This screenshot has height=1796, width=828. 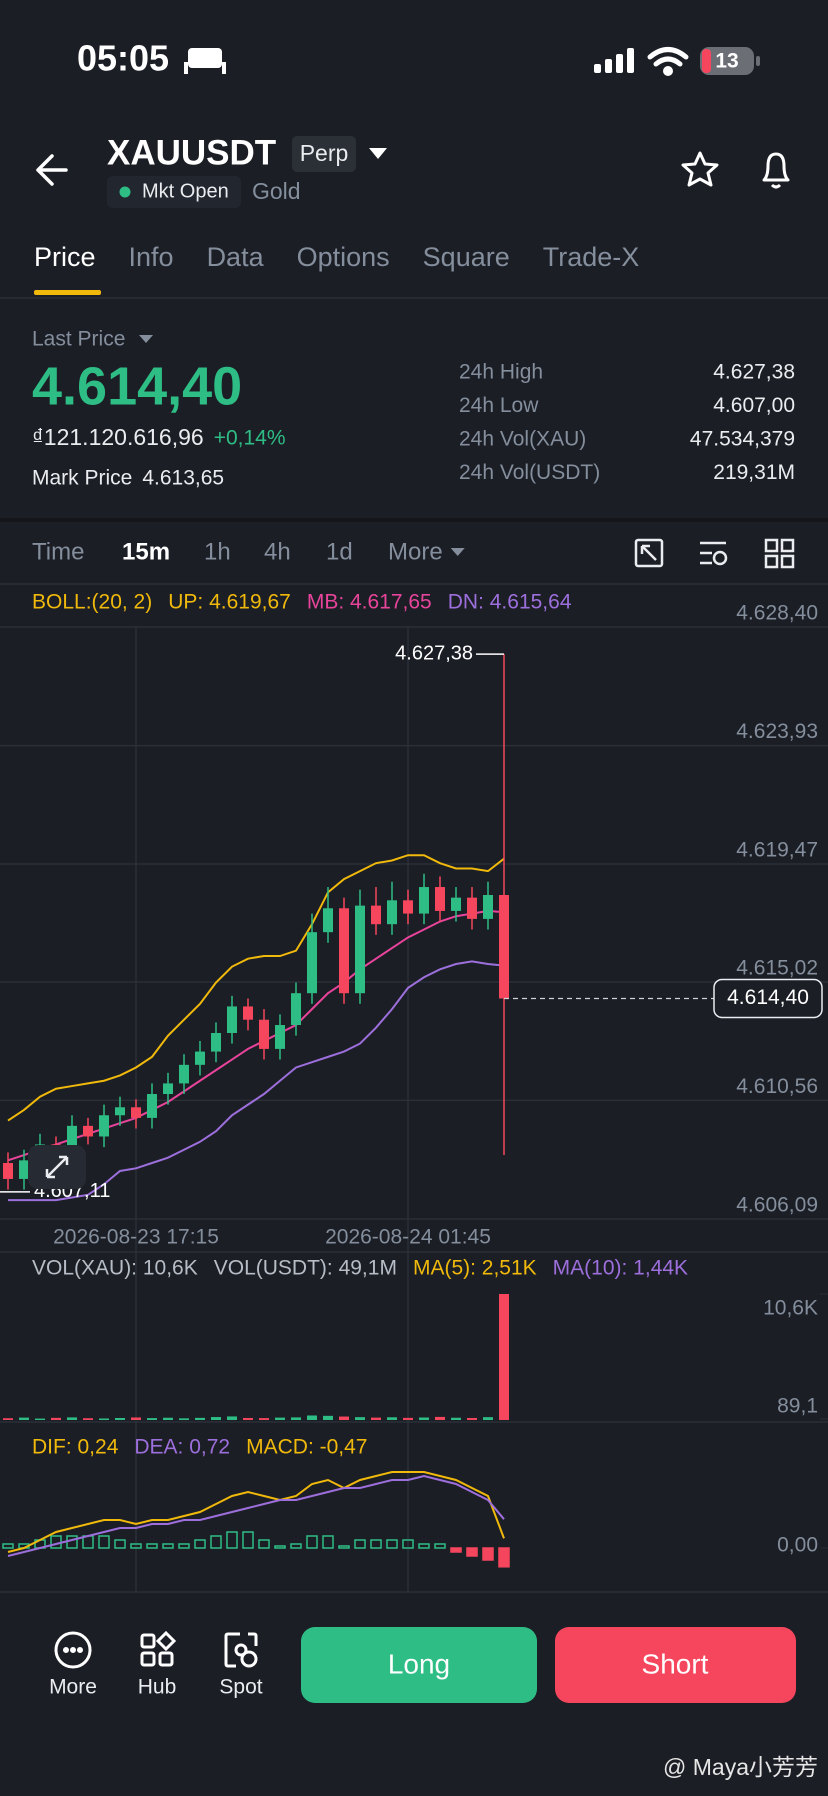 What do you see at coordinates (777, 850) in the screenshot?
I see `y-tick-label: 4.619,47` at bounding box center [777, 850].